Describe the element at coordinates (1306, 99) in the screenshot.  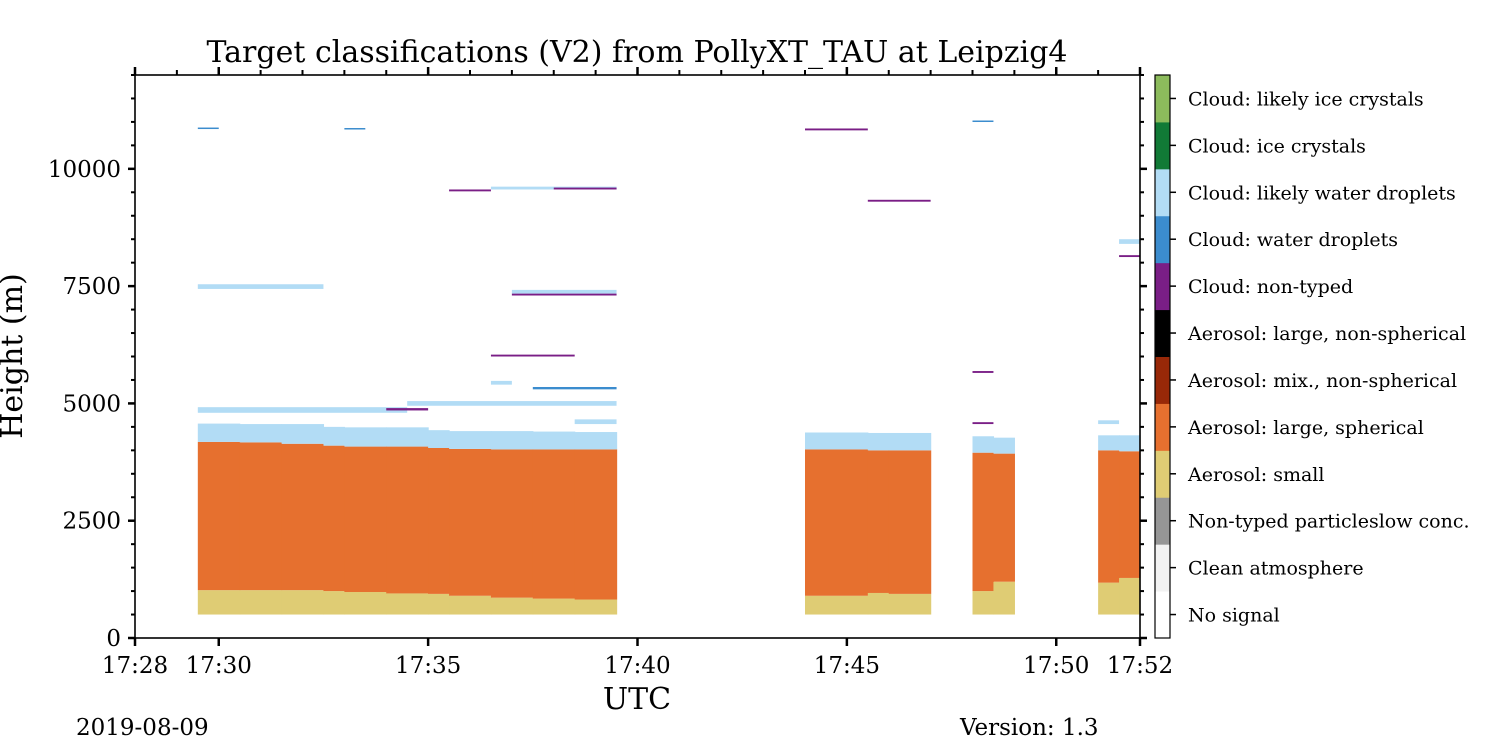
I see `colorbar-label: Cloud: likely ice crystals` at that location.